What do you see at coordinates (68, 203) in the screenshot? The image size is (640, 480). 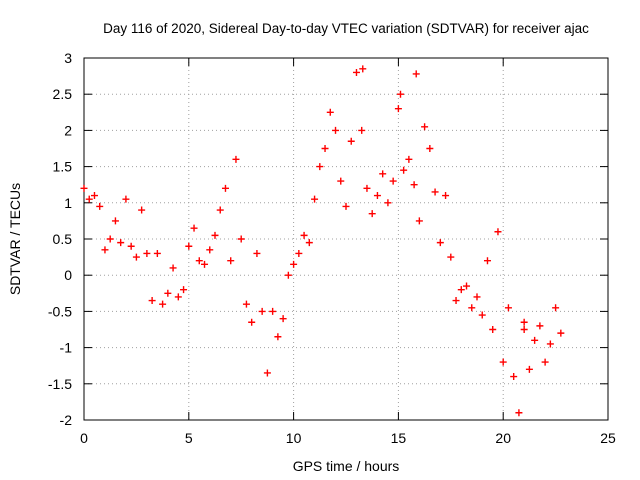 I see `y-tick-label: 1` at bounding box center [68, 203].